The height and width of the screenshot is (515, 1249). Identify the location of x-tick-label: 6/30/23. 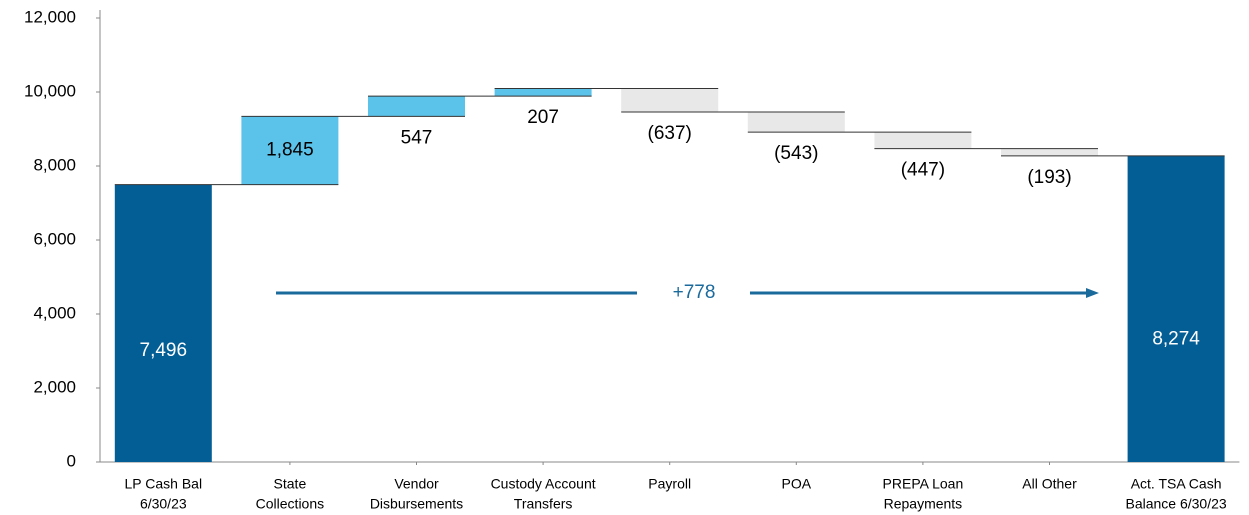
(163, 504).